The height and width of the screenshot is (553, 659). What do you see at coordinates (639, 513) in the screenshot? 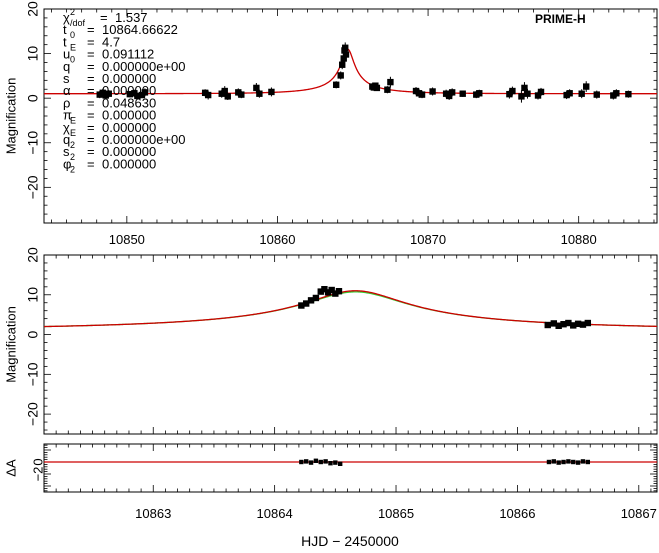
I see `x-tick-label: 10867` at bounding box center [639, 513].